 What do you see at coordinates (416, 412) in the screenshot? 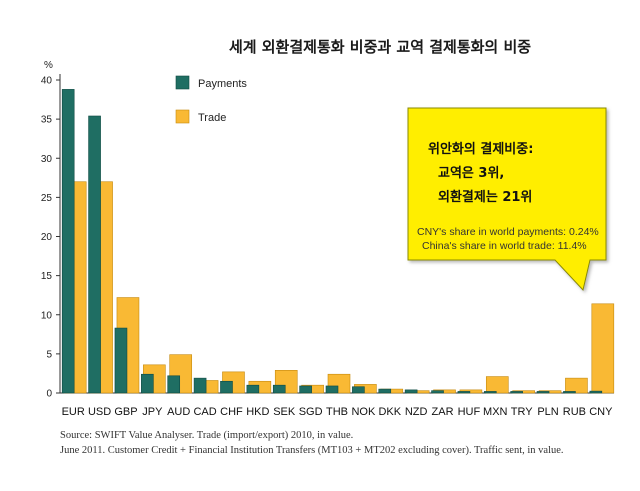
I see `x-tick-label: NZD` at bounding box center [416, 412].